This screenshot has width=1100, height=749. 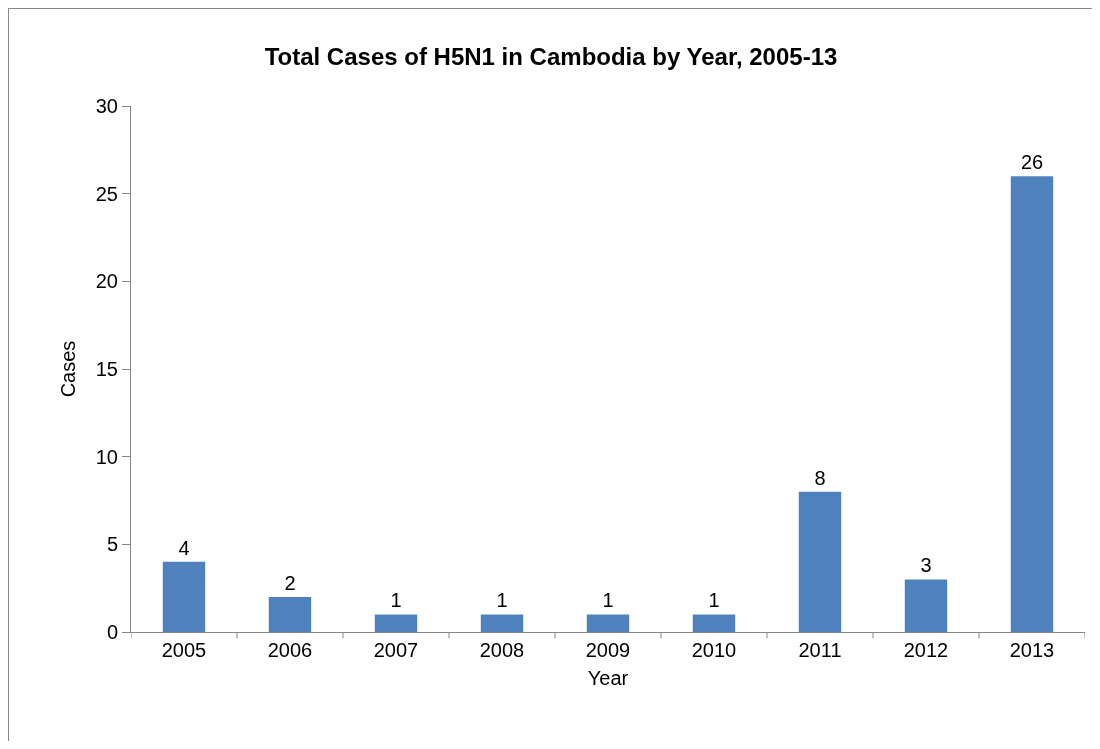 I want to click on x-tick-label: 2007, so click(x=396, y=650).